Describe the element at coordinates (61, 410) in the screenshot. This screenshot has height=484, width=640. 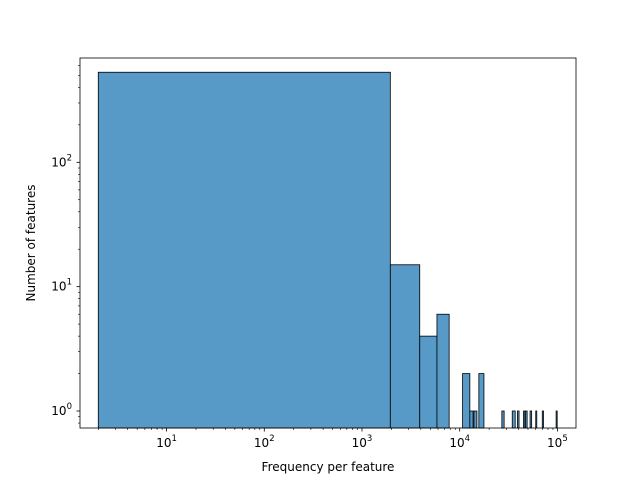
I see `y-tick-label: 10⁰` at that location.